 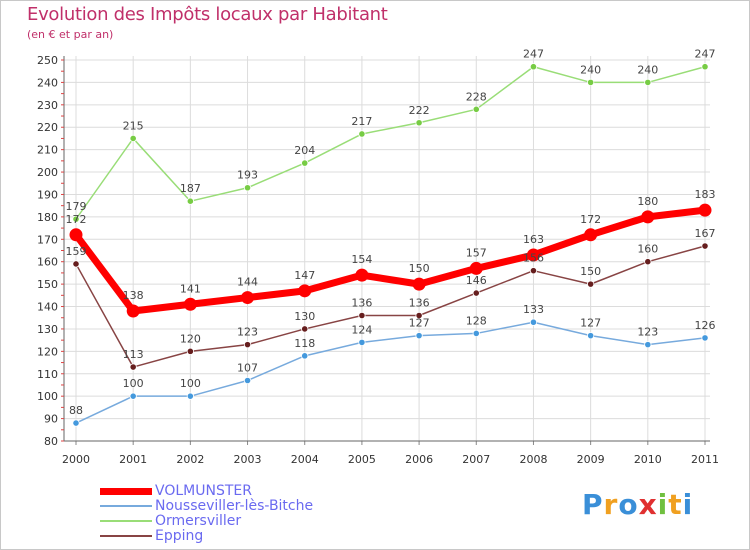 What do you see at coordinates (126, 521) in the screenshot?
I see `legend-swatch-ormersviller` at bounding box center [126, 521].